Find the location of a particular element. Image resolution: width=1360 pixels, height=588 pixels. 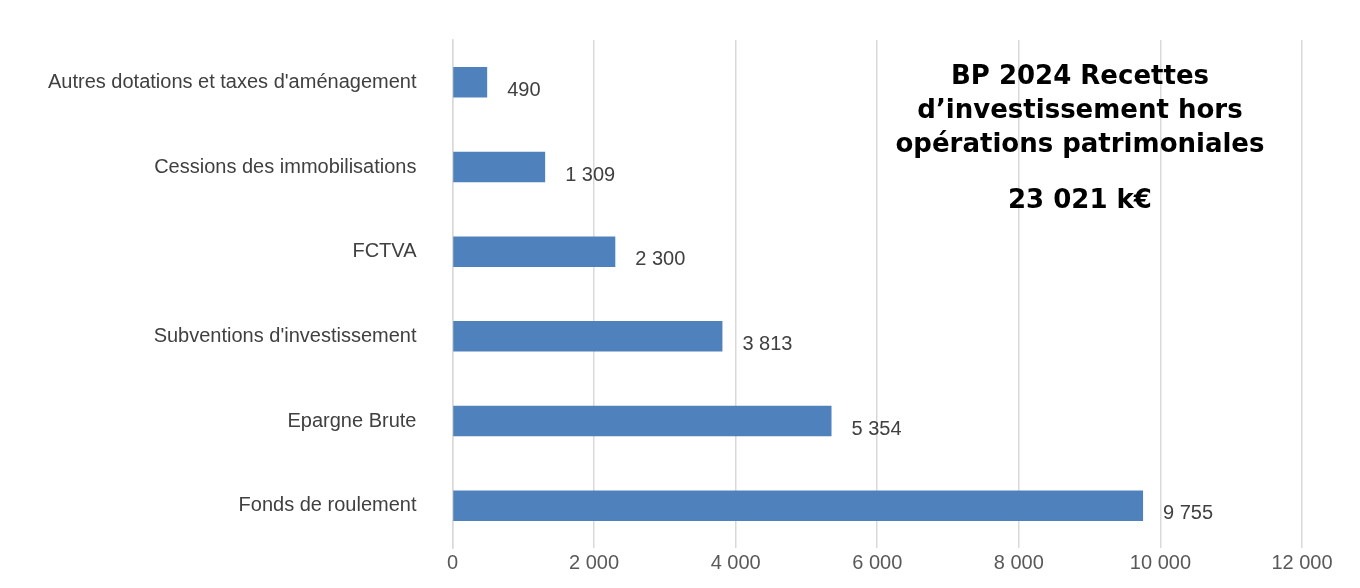

data-label: 5 354 is located at coordinates (876, 427).